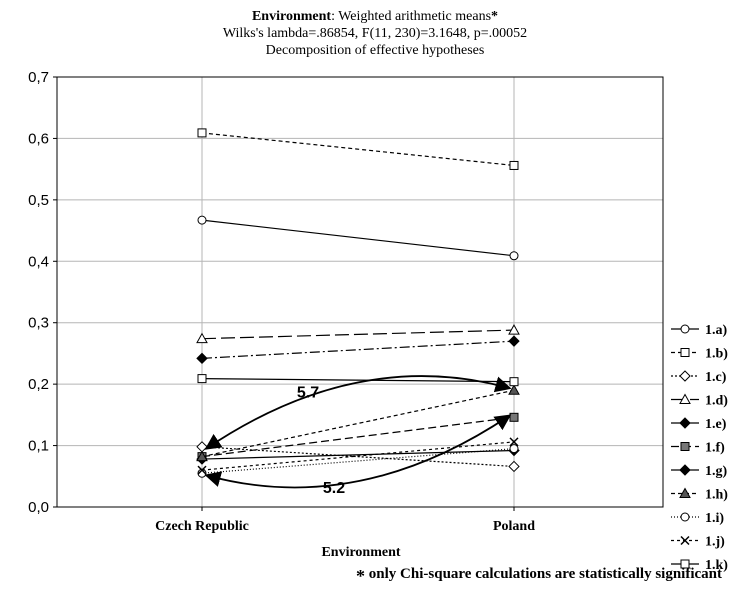  What do you see at coordinates (202, 526) in the screenshot?
I see `x-tick-label: Czech Republic` at bounding box center [202, 526].